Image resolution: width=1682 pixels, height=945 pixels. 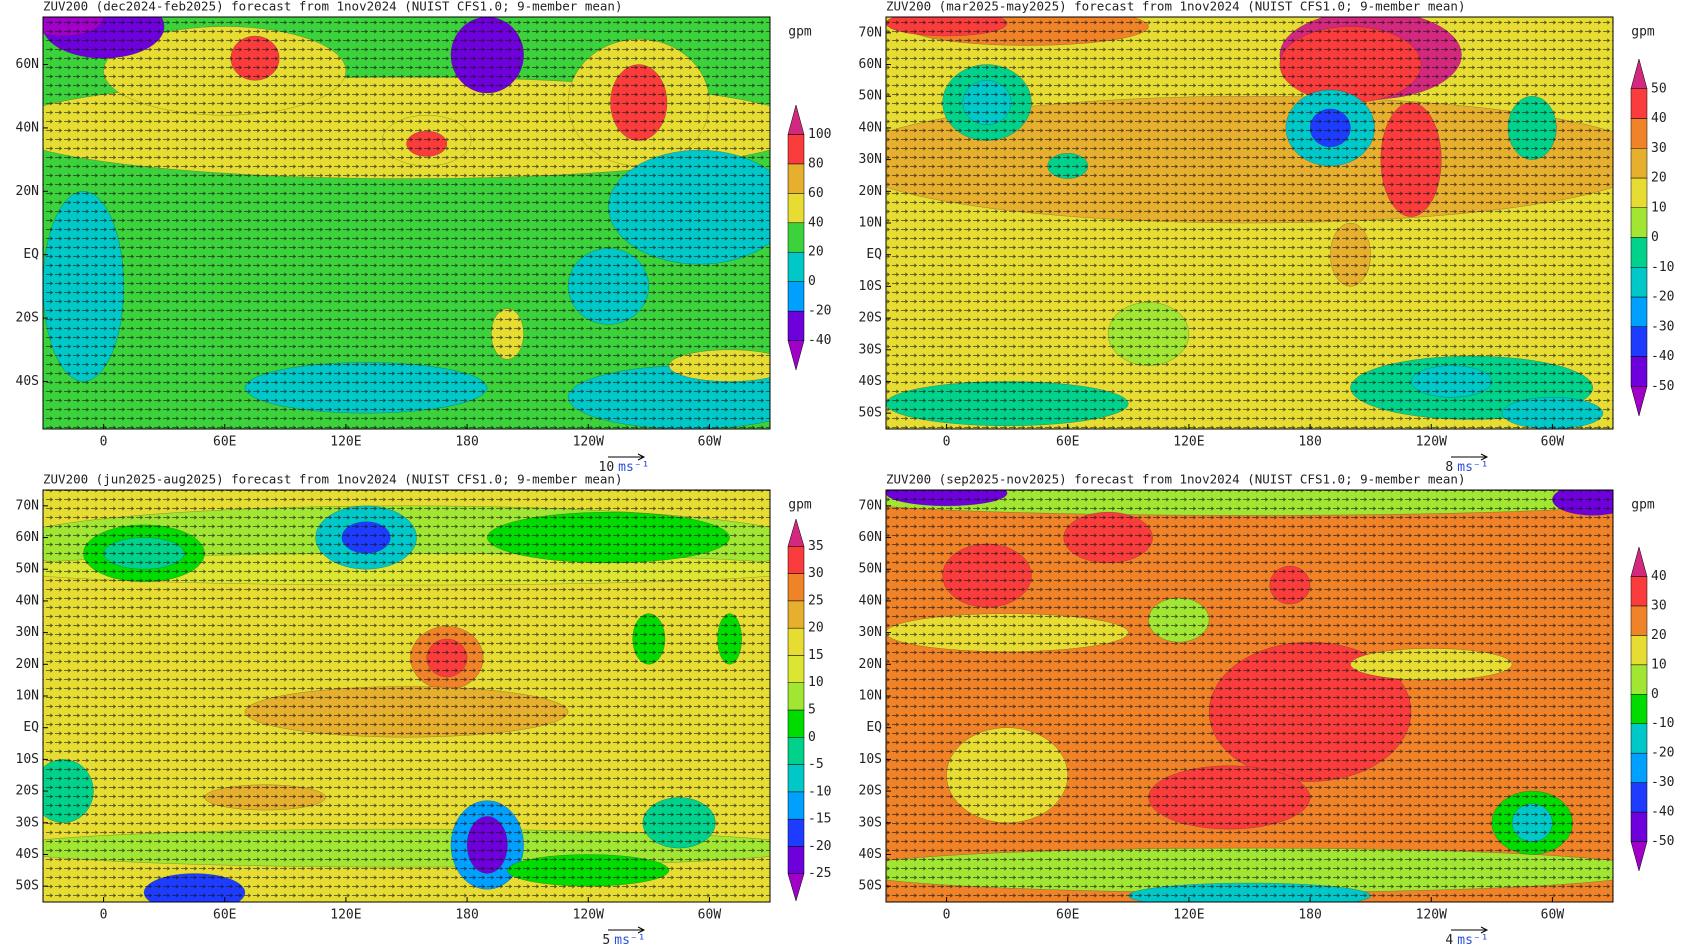 I want to click on colorbar-label: 5, so click(x=812, y=710).